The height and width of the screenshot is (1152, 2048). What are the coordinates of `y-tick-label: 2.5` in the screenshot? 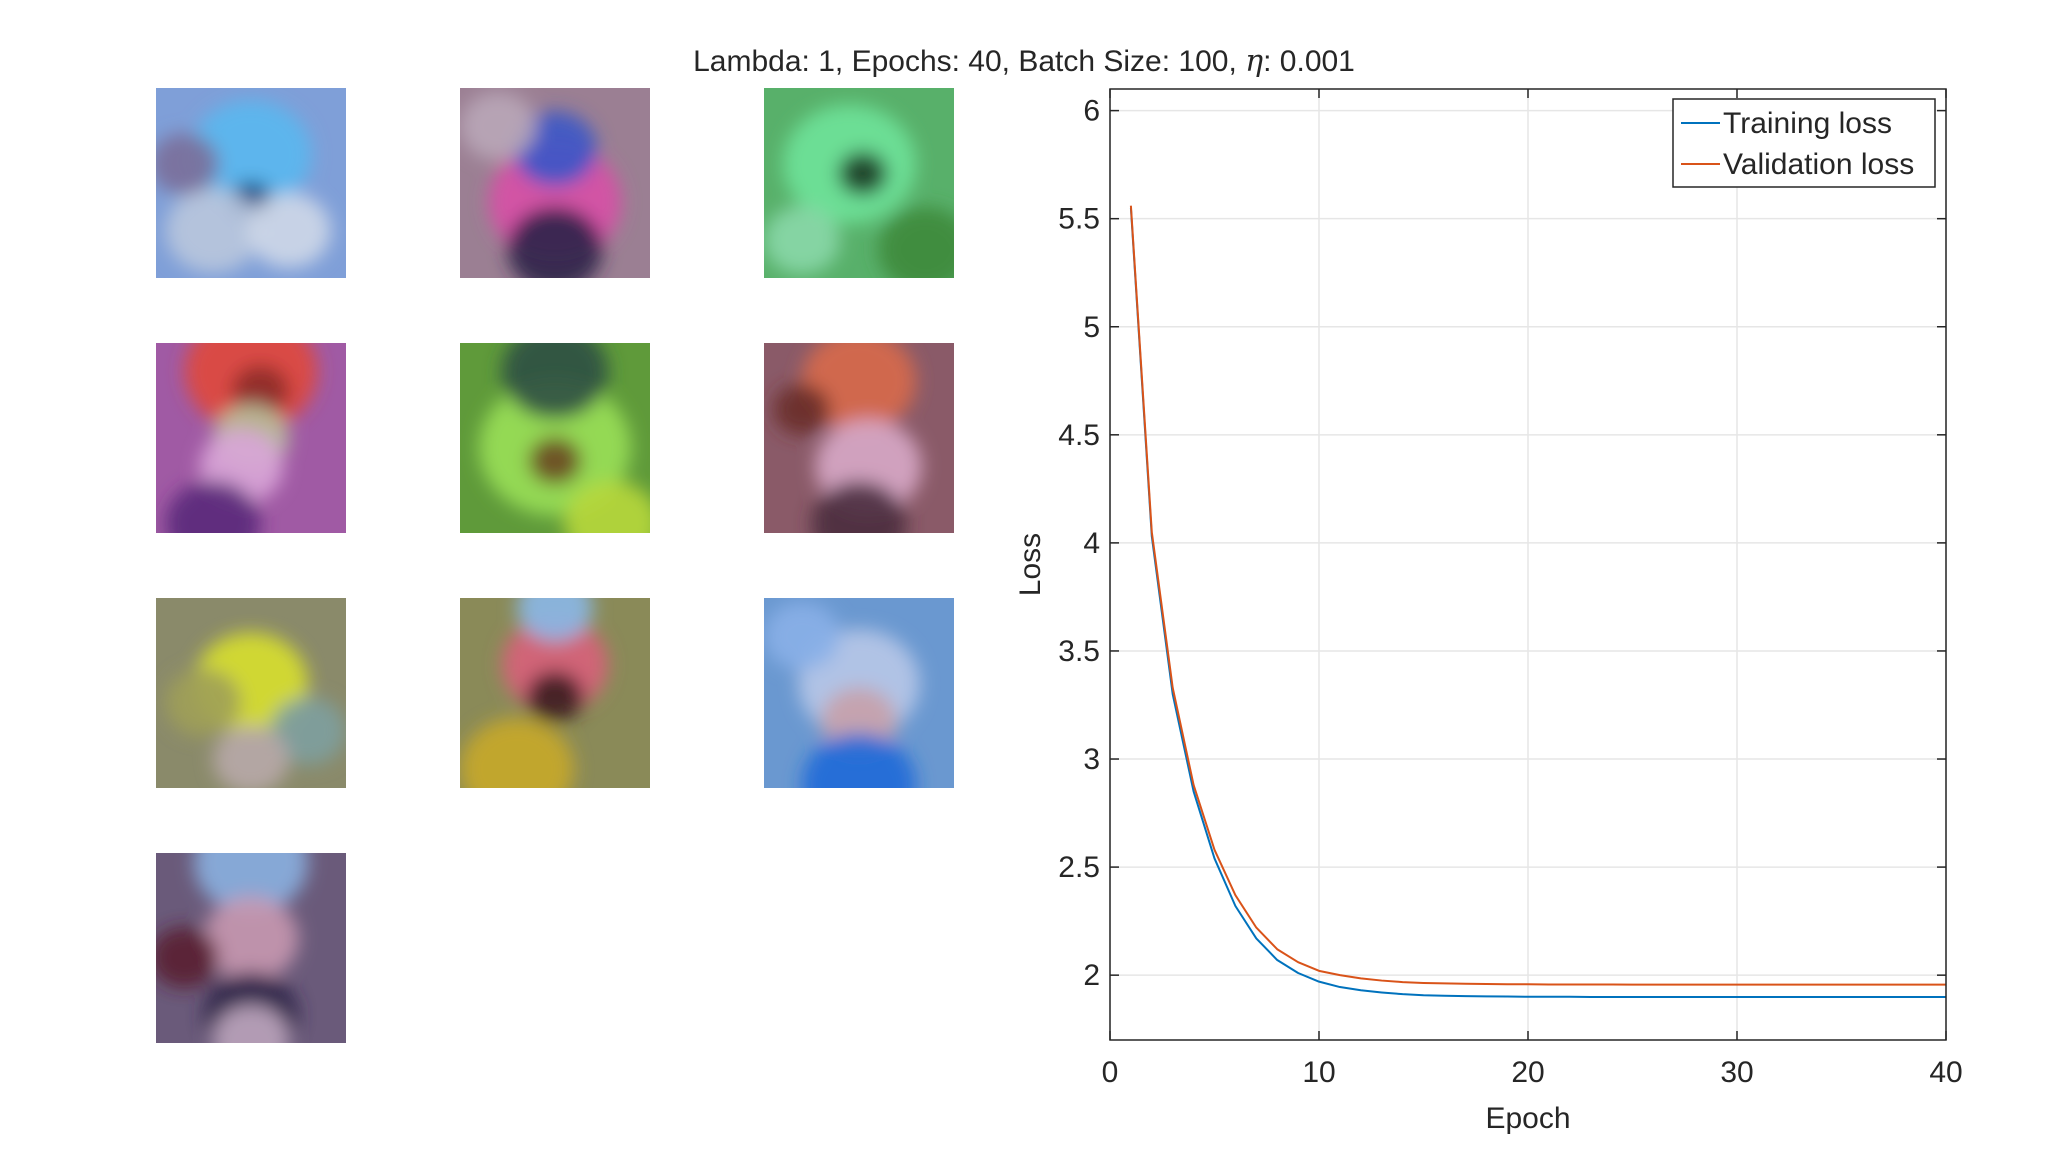 It's located at (1079, 867).